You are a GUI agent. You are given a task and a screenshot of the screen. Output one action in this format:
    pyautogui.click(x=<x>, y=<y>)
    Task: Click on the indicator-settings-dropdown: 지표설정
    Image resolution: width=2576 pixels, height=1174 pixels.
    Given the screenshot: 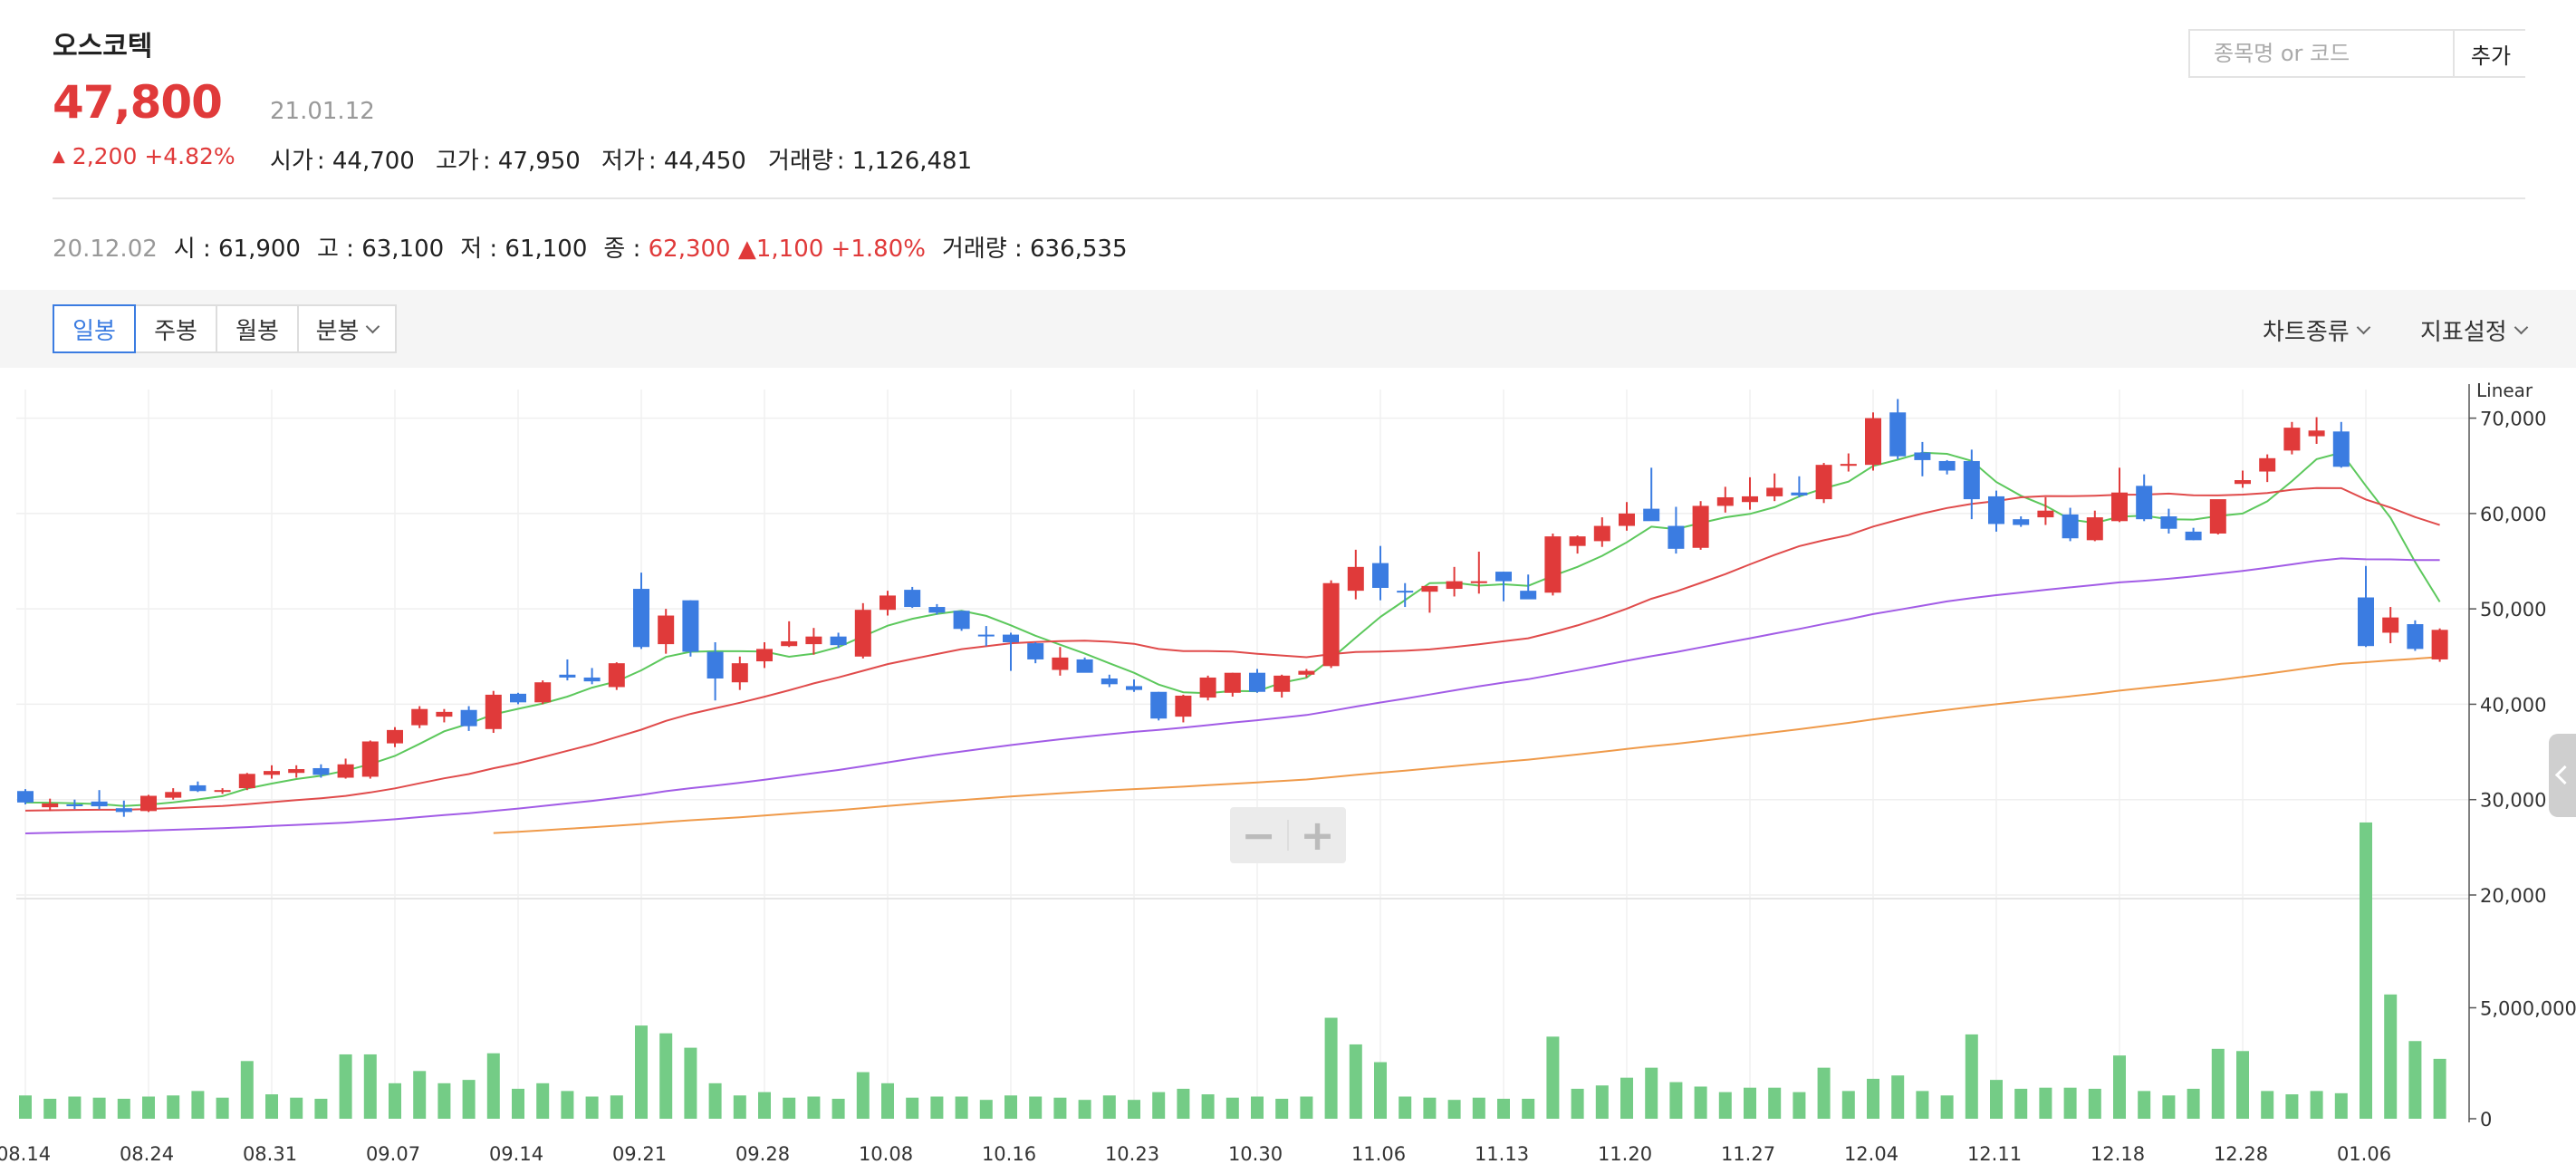 What is the action you would take?
    pyautogui.click(x=2474, y=330)
    